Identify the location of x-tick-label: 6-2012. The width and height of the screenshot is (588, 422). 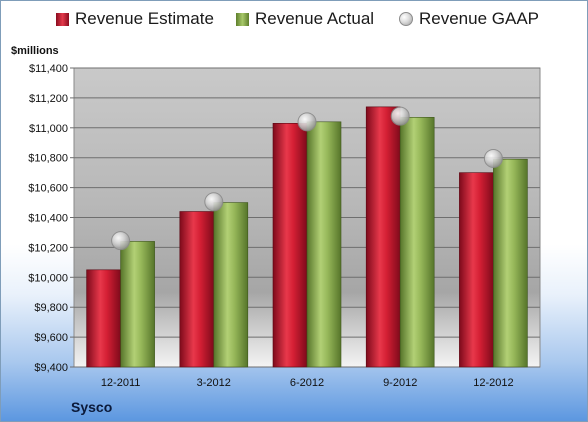
(307, 383).